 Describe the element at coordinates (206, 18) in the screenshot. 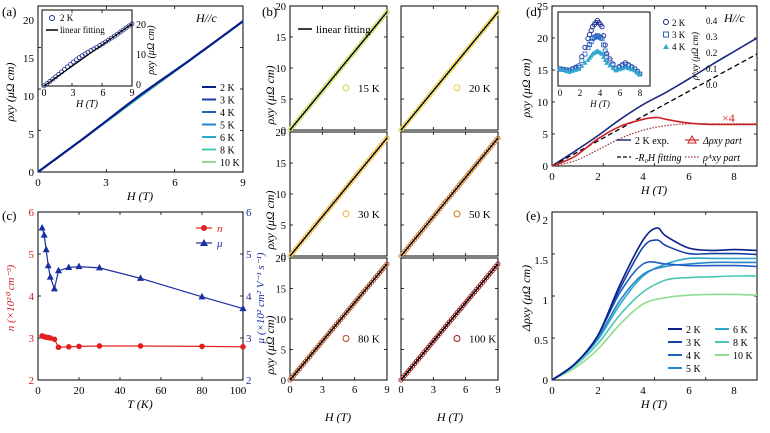

I see `panel-a-condition: H//c` at that location.